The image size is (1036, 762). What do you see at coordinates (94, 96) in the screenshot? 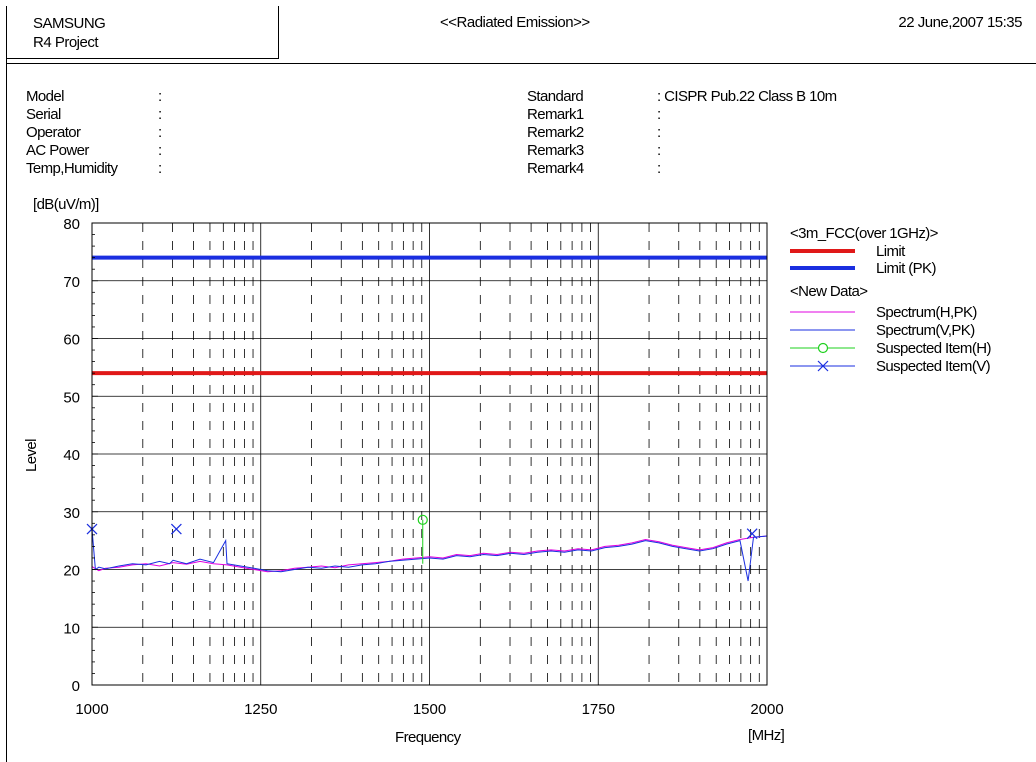
I see `info-model: Model:` at bounding box center [94, 96].